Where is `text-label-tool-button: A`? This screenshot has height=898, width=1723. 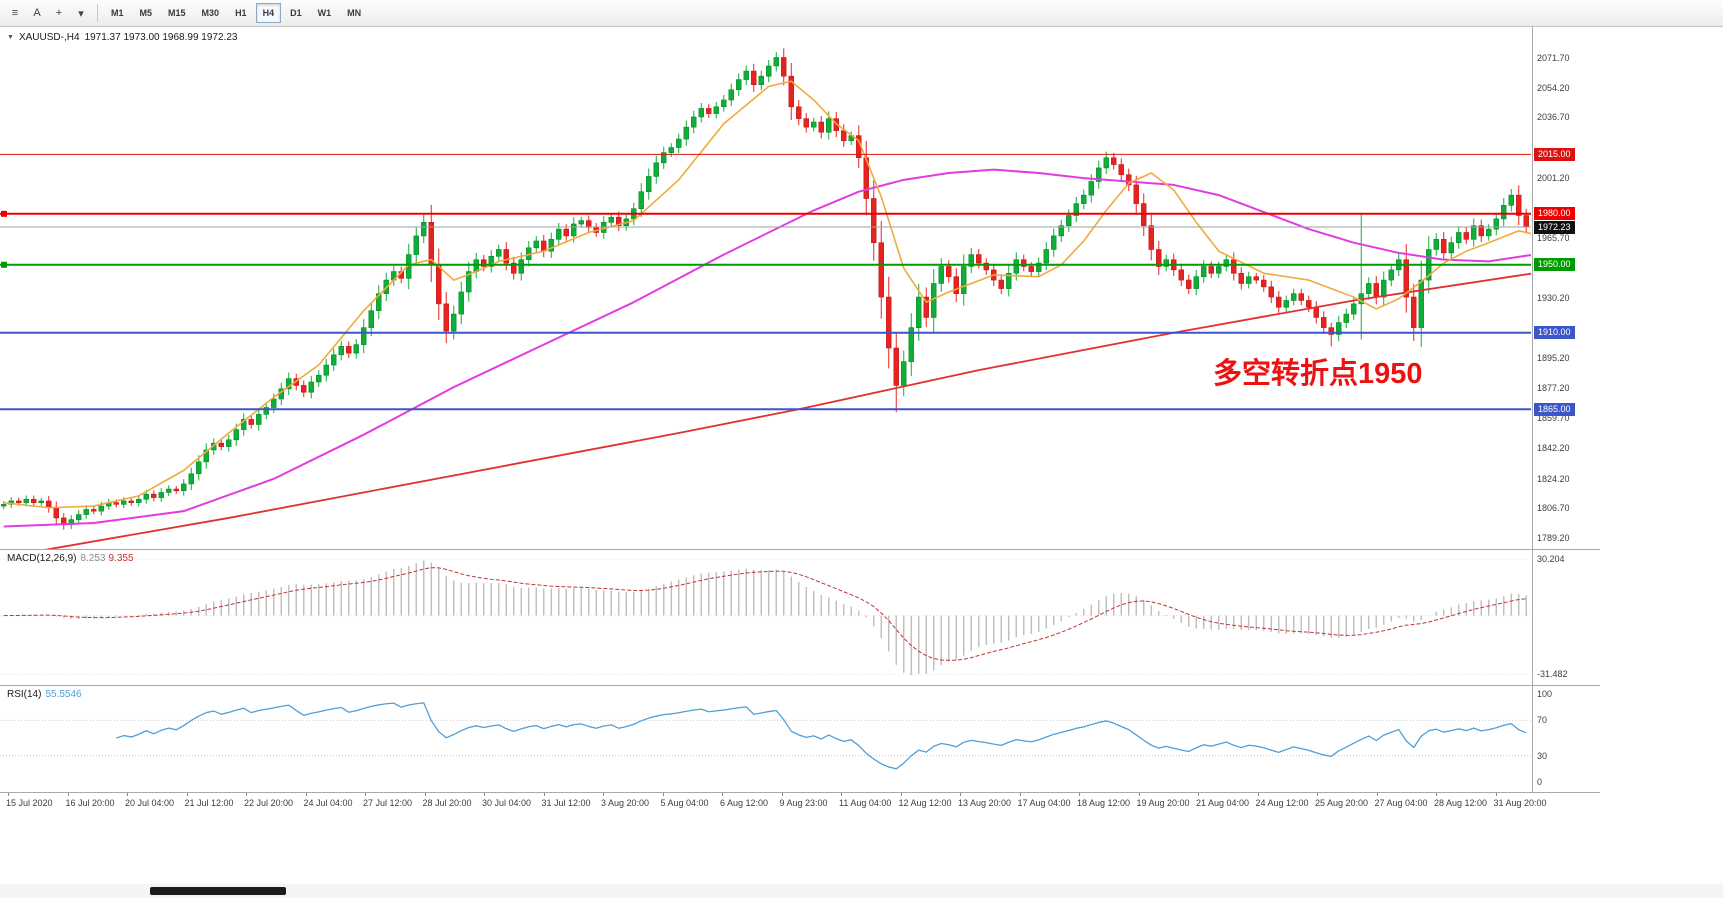
text-label-tool-button: A is located at coordinates (37, 13).